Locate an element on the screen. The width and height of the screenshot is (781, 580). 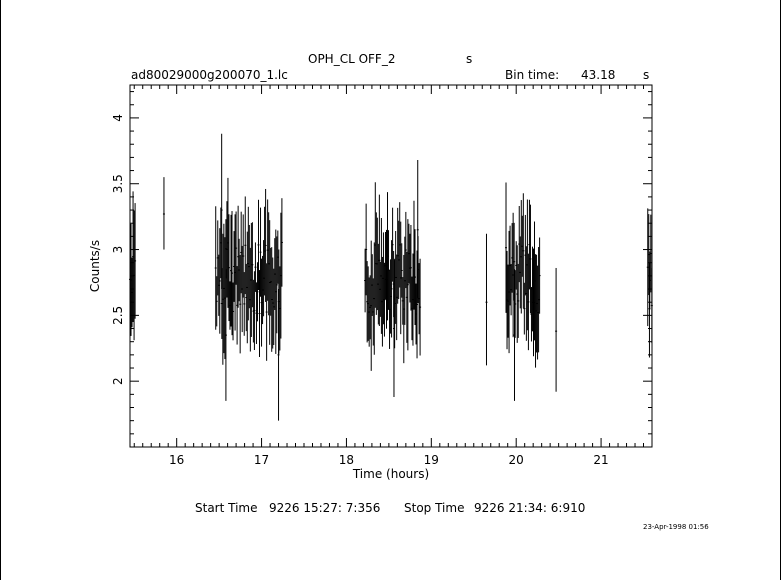
x-tick-label: 20 is located at coordinates (516, 460).